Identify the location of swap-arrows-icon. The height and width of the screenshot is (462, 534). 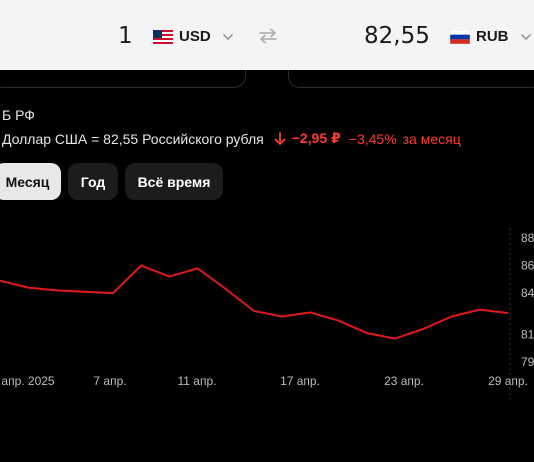
(268, 36).